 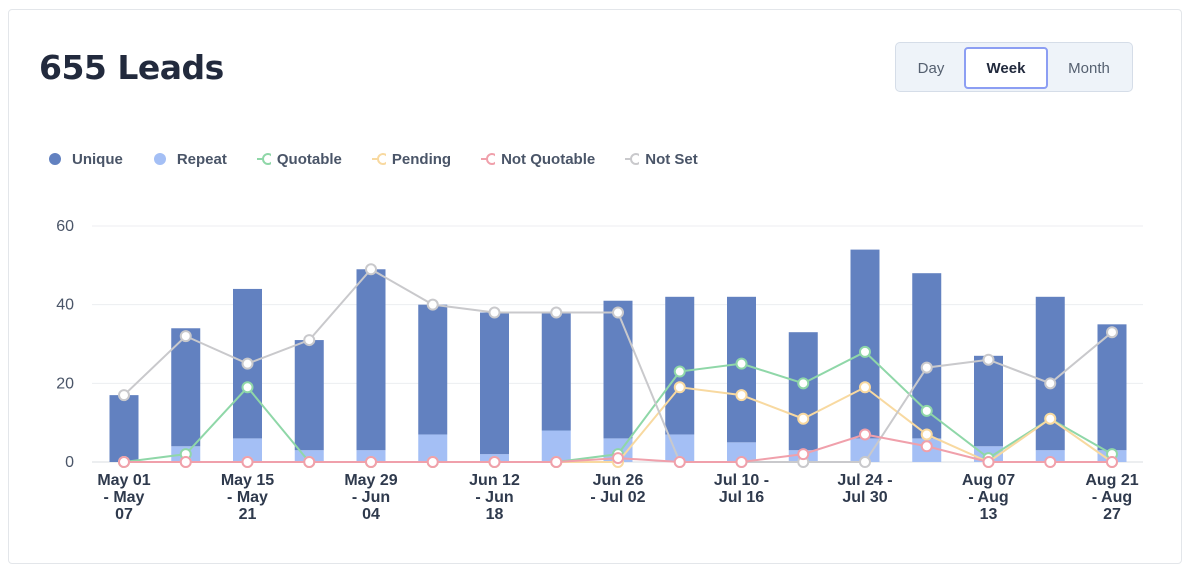 I want to click on x-tick-label: Aug 21- Aug 27, so click(x=1111, y=497).